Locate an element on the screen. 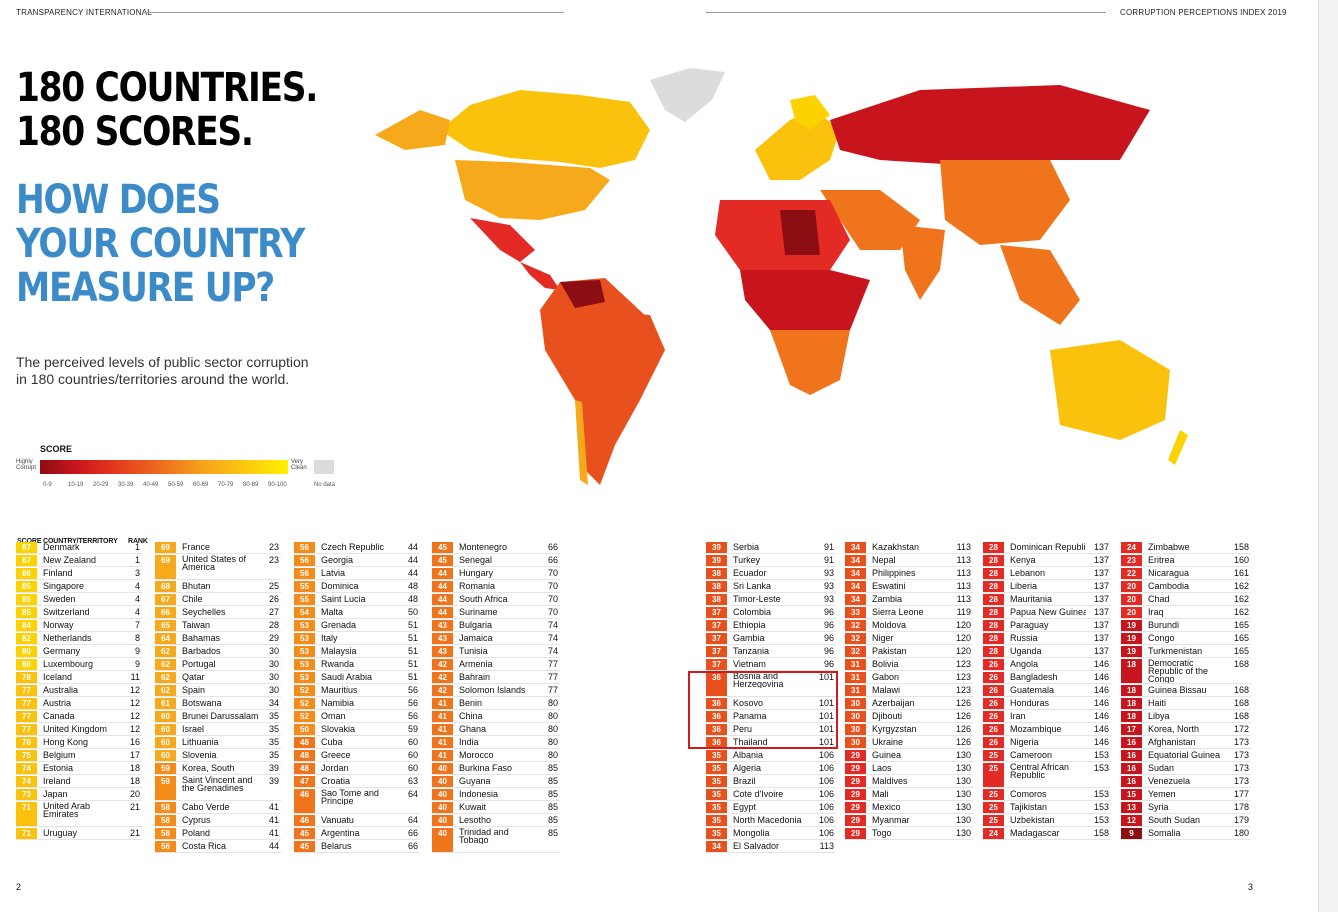 The width and height of the screenshot is (1338, 912). country-rank: 146 is located at coordinates (1101, 664).